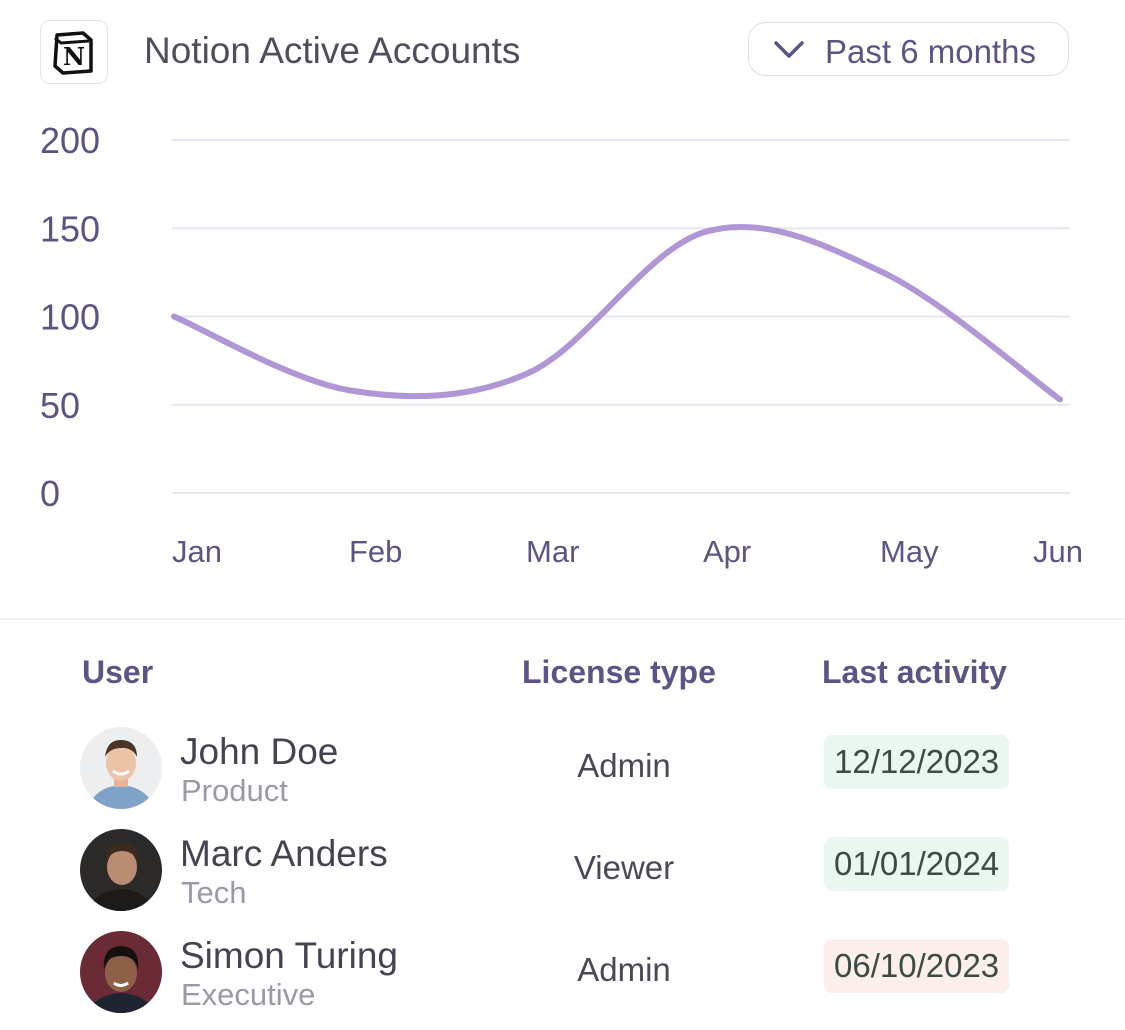  I want to click on series-line, so click(617, 313).